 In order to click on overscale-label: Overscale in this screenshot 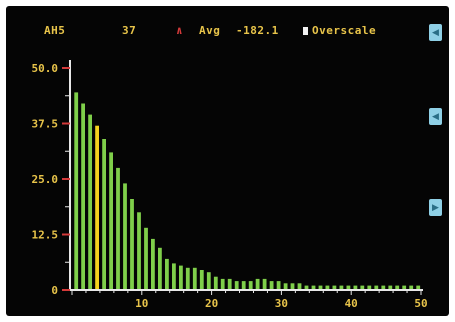, I will do `click(344, 30)`.